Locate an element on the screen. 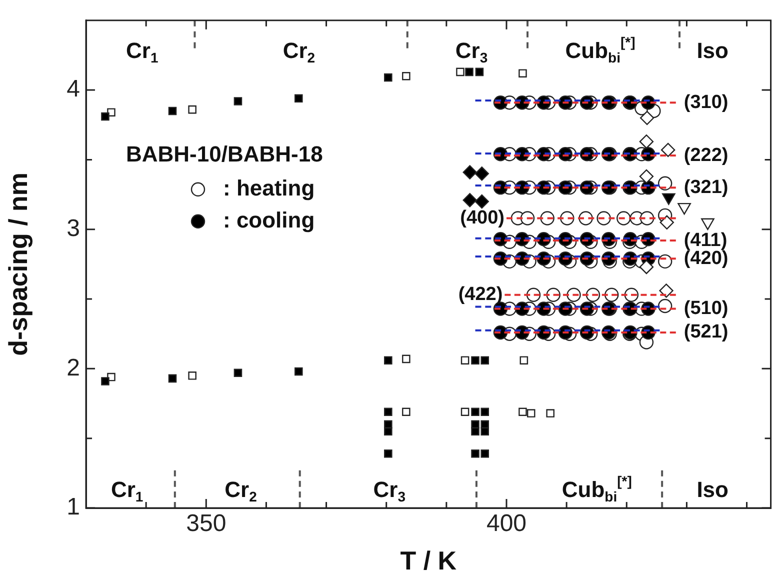 The width and height of the screenshot is (779, 578). annotation: (521) is located at coordinates (706, 332).